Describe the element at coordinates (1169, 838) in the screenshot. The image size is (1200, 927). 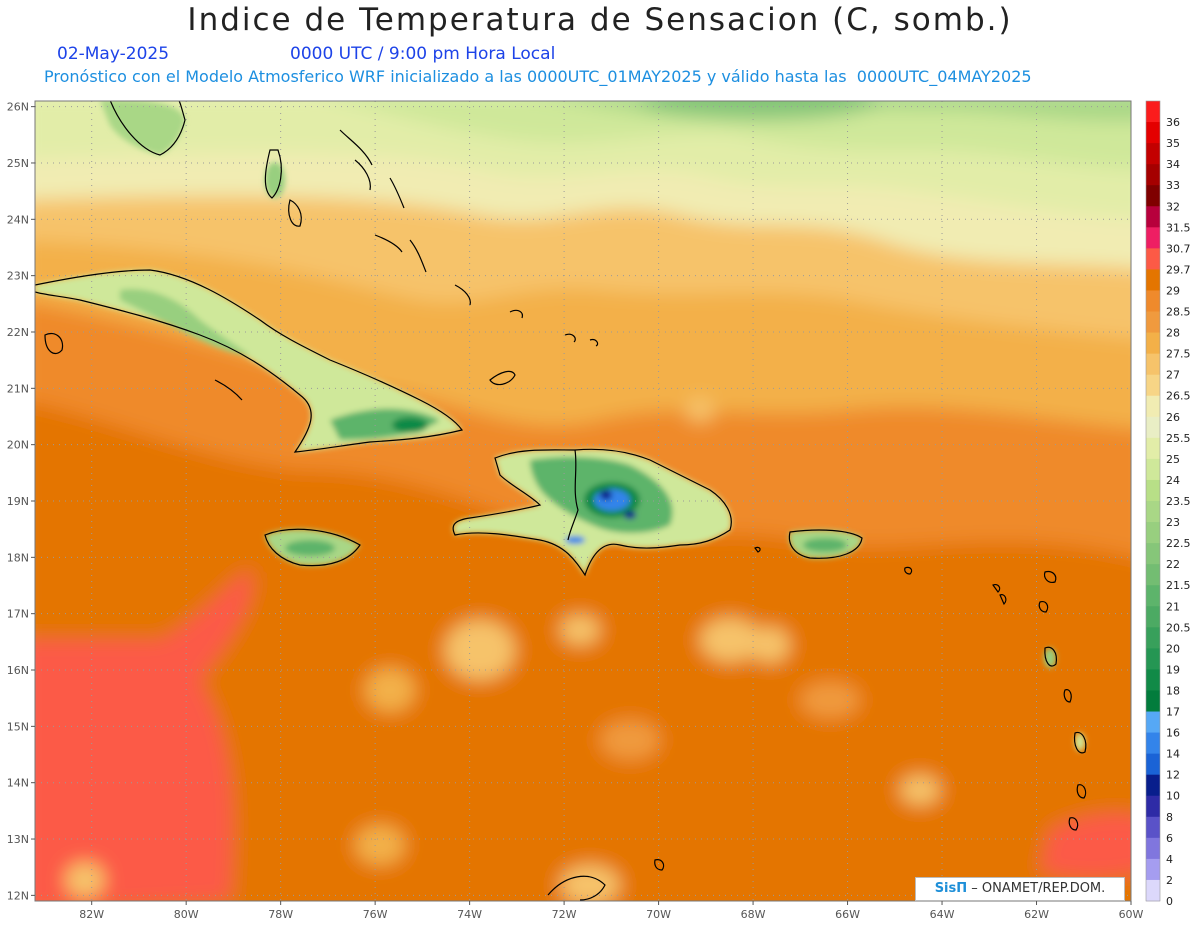
I see `legend-label: 6` at that location.